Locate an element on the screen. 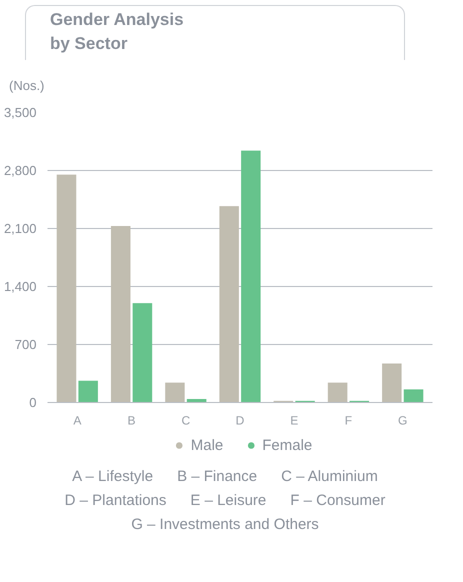  legend-label: Female is located at coordinates (287, 445).